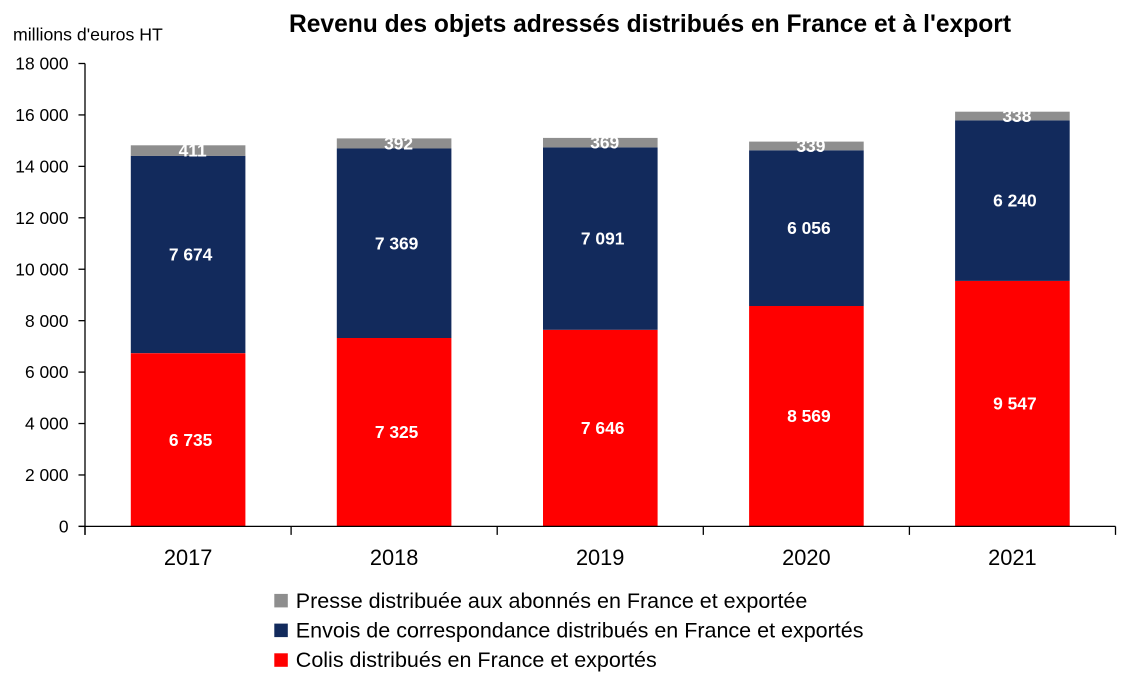  I want to click on svg-text: 2 000, so click(47, 475).